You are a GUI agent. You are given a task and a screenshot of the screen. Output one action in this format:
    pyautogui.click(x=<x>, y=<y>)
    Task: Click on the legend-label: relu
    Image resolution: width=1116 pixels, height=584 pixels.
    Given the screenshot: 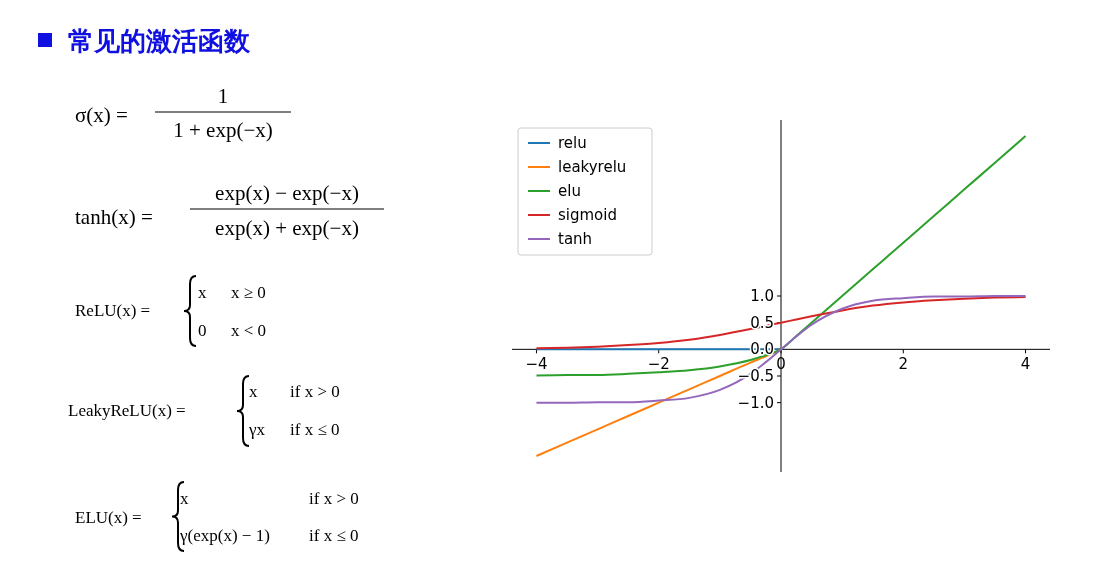 What is the action you would take?
    pyautogui.click(x=572, y=143)
    